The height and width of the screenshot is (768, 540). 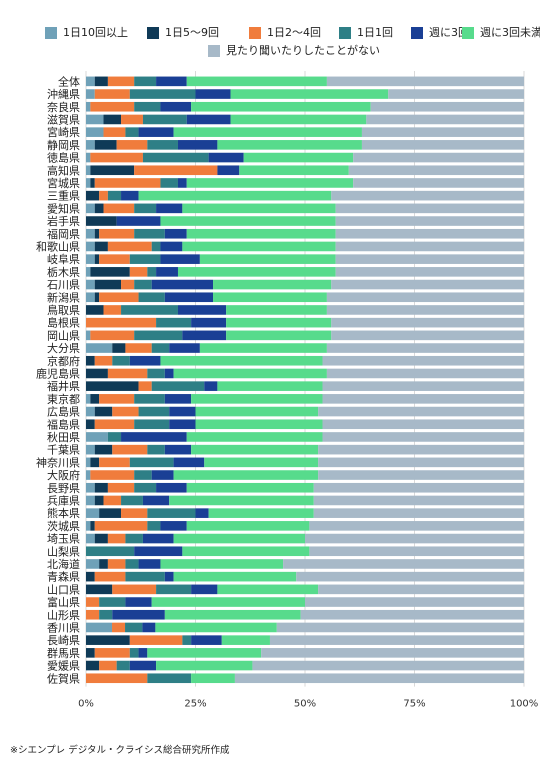 What do you see at coordinates (63, 348) in the screenshot?
I see `category-label: 大分県` at bounding box center [63, 348].